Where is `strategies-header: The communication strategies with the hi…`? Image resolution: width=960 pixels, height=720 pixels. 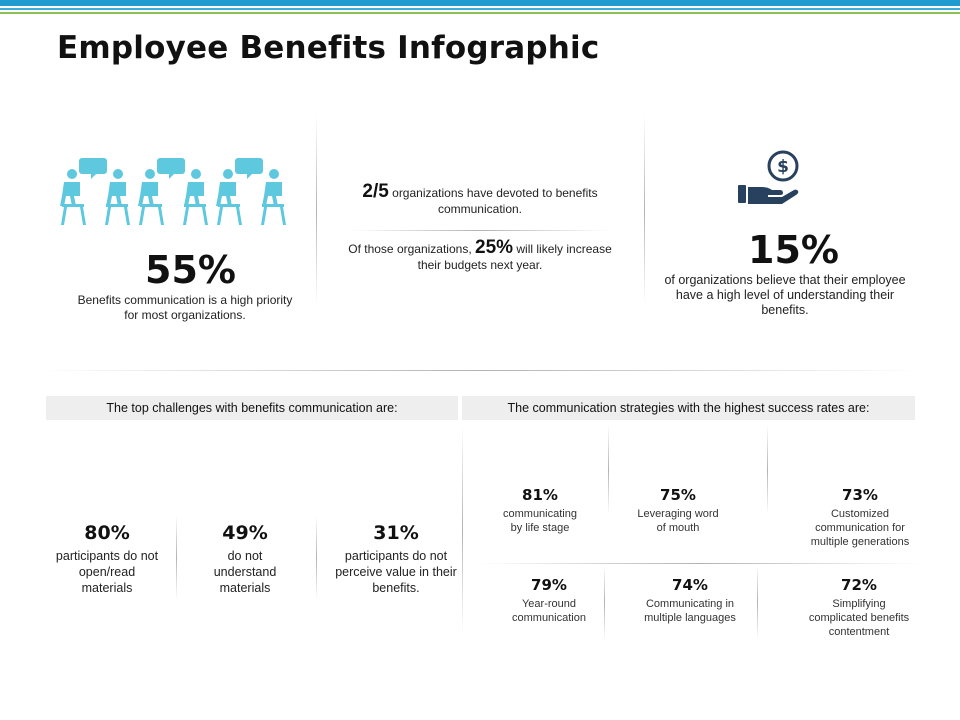 strategies-header: The communication strategies with the hi… is located at coordinates (688, 408).